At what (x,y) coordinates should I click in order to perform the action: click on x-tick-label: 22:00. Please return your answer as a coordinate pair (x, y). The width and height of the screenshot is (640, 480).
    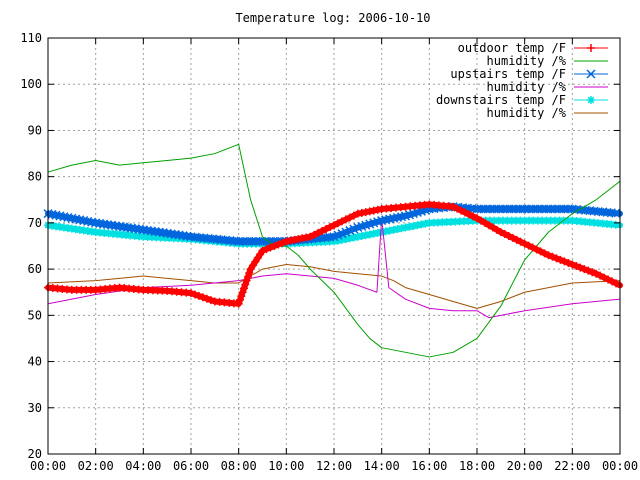
    Looking at the image, I should click on (572, 466).